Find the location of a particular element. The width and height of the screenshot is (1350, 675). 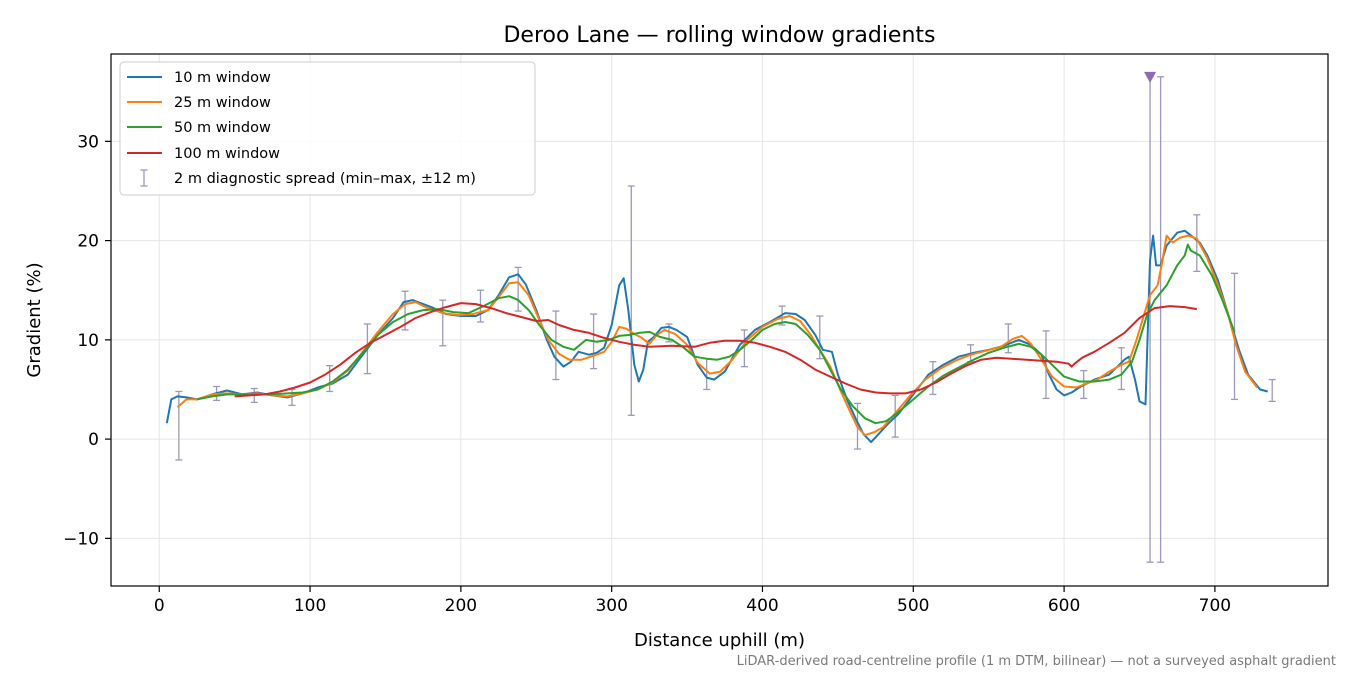

y-tick-label: 20 is located at coordinates (88, 242).